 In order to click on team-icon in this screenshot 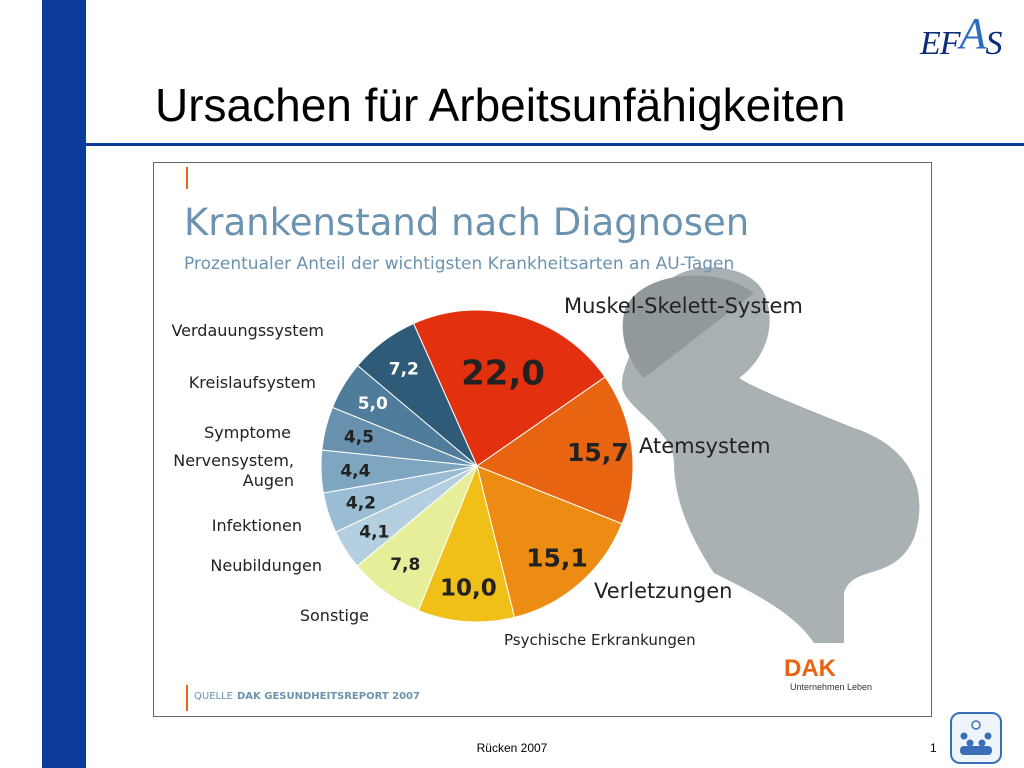, I will do `click(976, 738)`.